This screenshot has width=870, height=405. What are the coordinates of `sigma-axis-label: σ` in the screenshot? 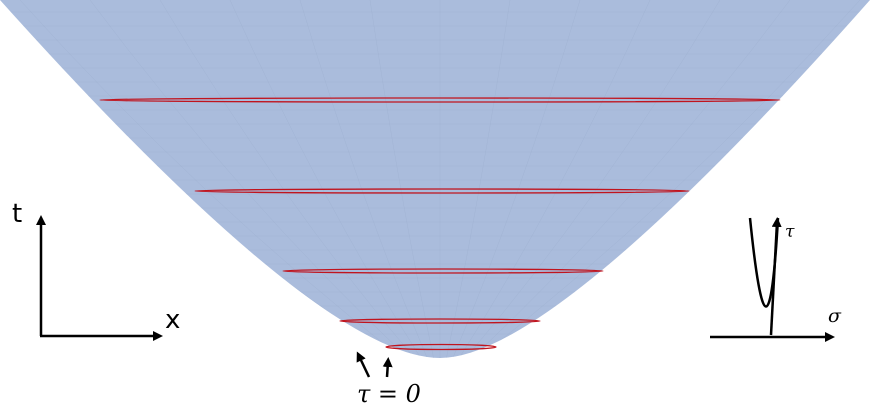 It's located at (835, 316).